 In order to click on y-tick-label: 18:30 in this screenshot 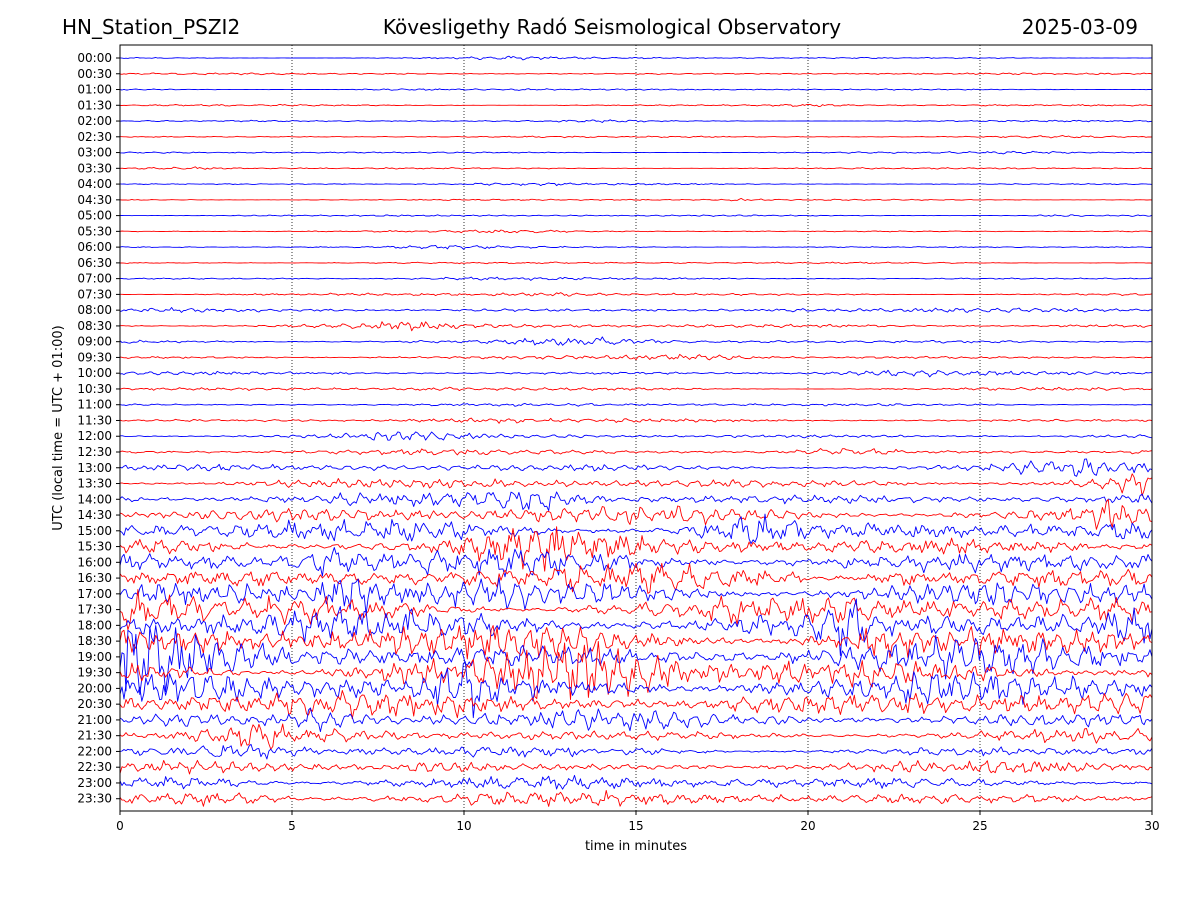, I will do `click(94, 641)`.